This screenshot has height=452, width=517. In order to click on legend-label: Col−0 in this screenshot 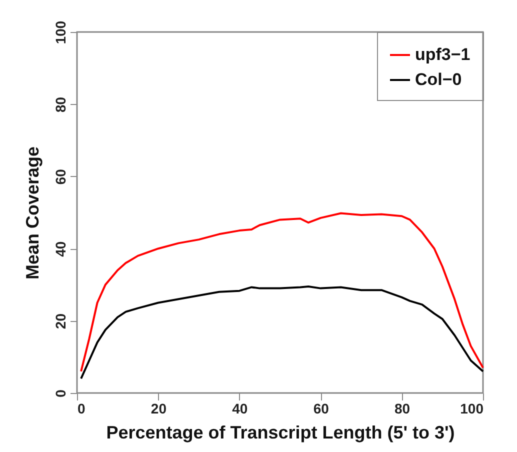, I will do `click(438, 79)`.